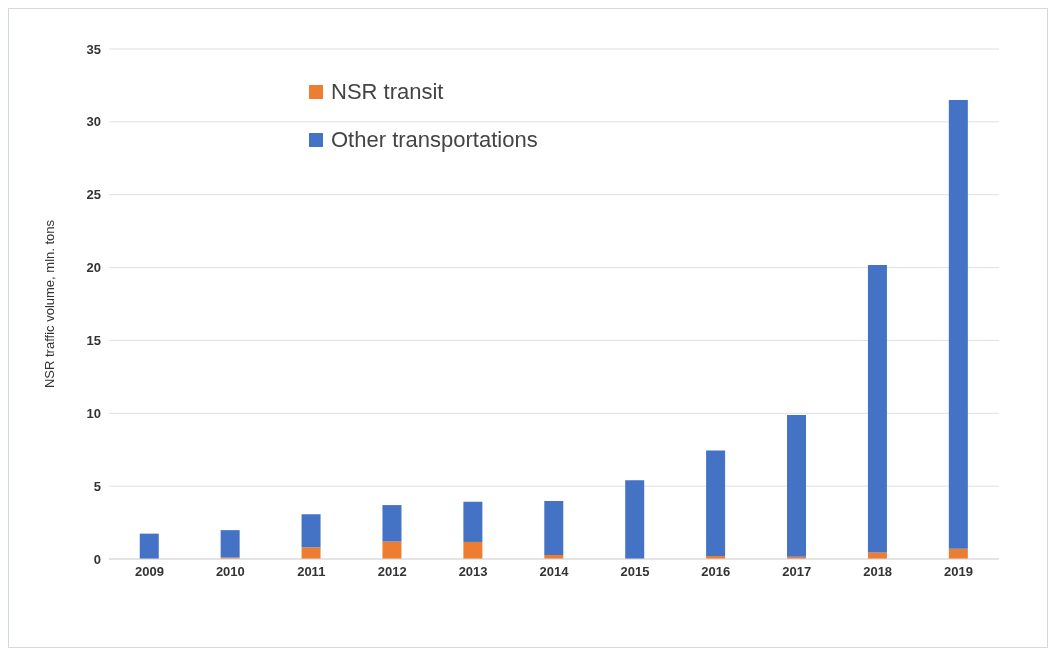 Image resolution: width=1056 pixels, height=655 pixels. What do you see at coordinates (49, 304) in the screenshot?
I see `y-axis-title: NSR traffic volume, mln. tons` at bounding box center [49, 304].